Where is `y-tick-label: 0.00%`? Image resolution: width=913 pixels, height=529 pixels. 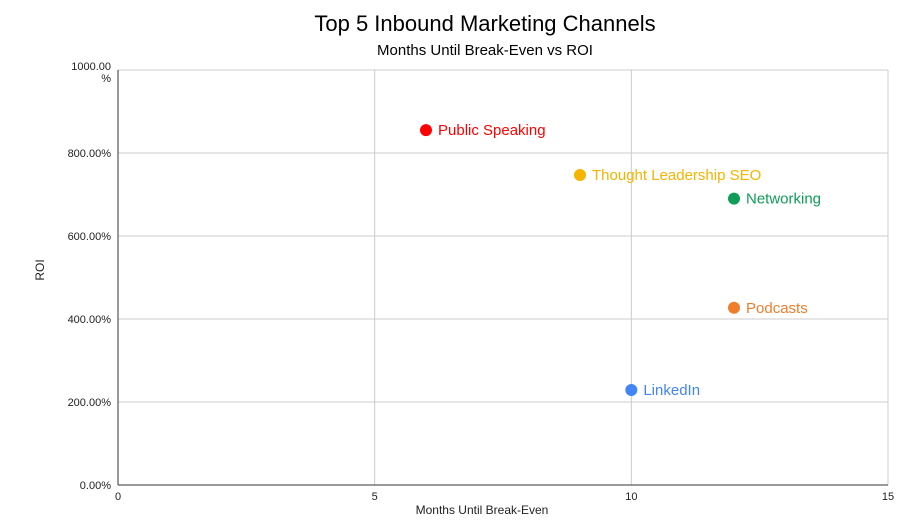 y-tick-label: 0.00% is located at coordinates (95, 486).